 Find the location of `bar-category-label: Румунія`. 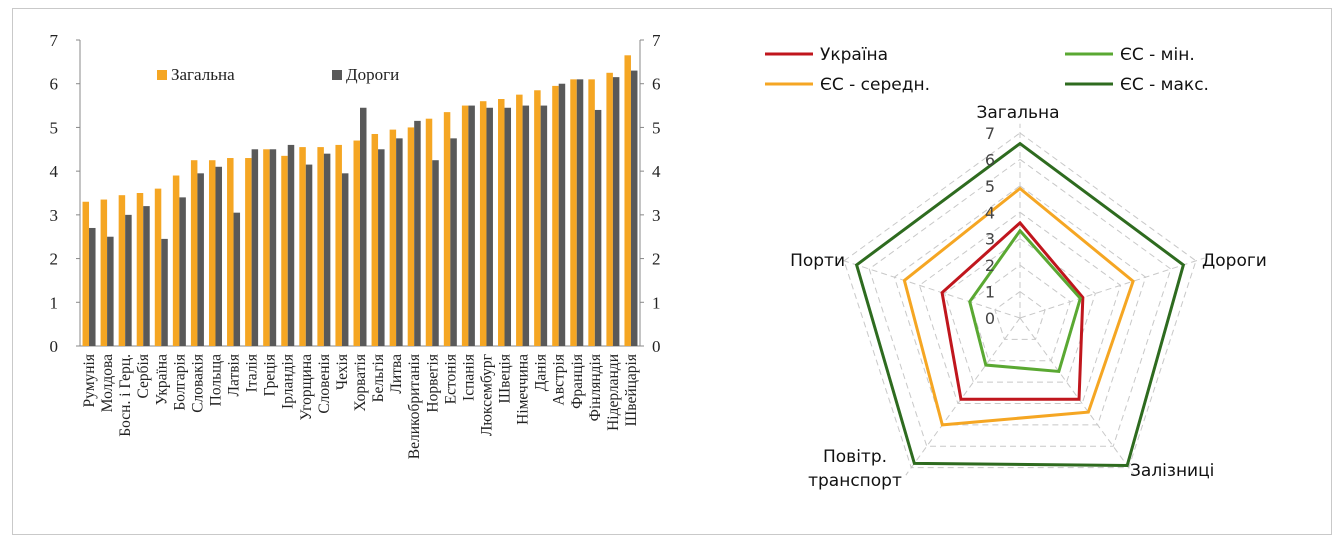

bar-category-label: Румунія is located at coordinates (89, 380).